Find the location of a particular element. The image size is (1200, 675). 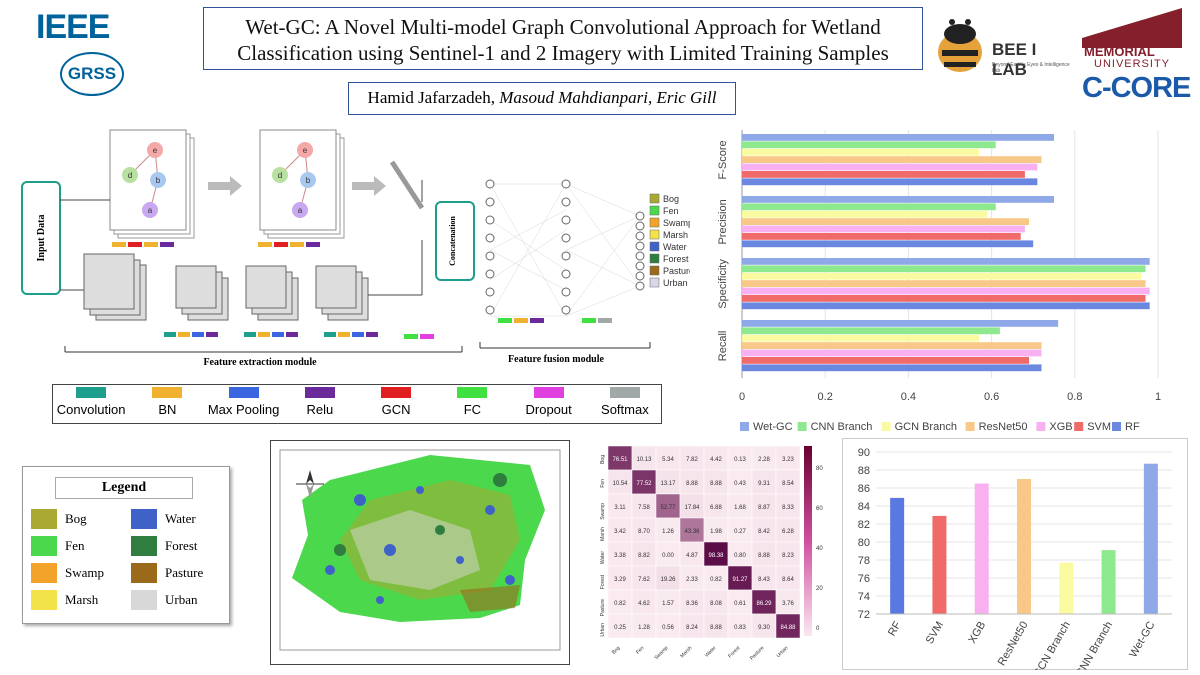

x-tick-label: 0.8 is located at coordinates (1074, 397).